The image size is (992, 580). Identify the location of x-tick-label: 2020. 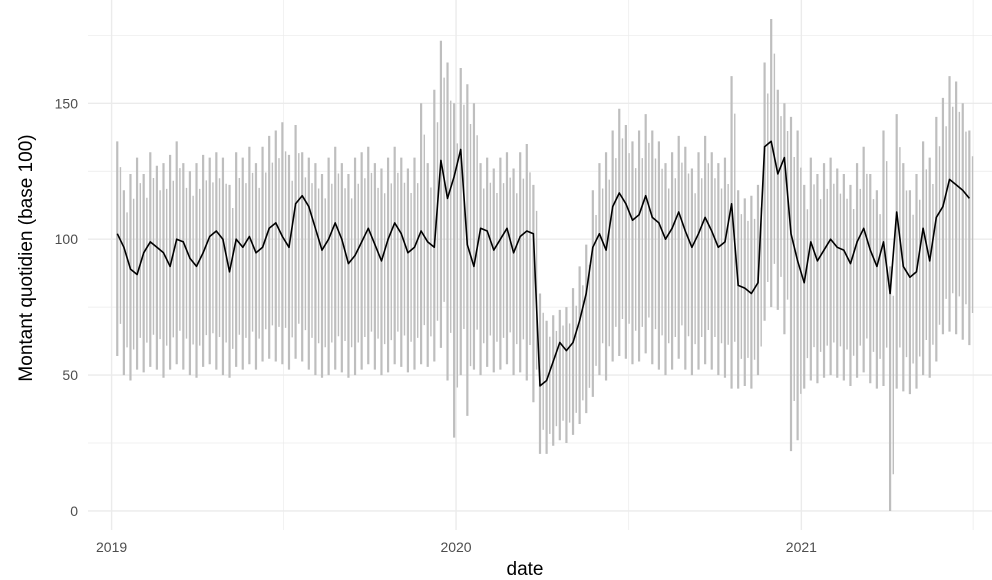
(455, 547).